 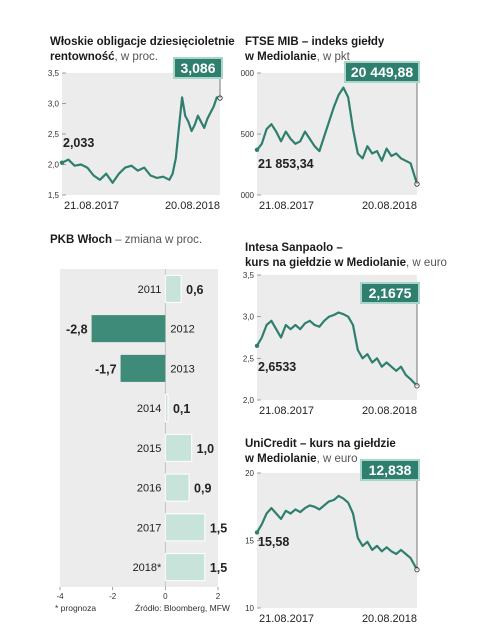 I want to click on ftse-title-line2: w Mediolanie, so click(x=281, y=57).